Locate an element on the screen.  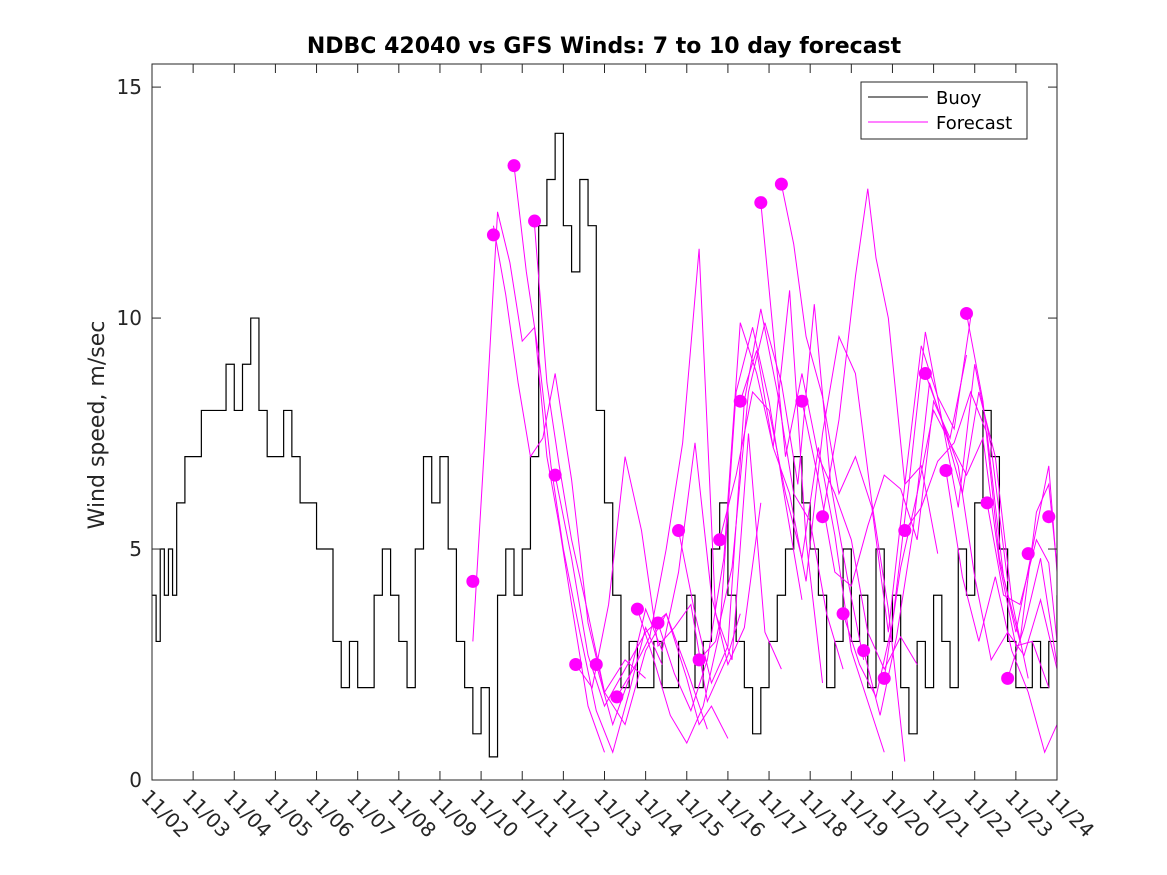
y-tick-label: 5 is located at coordinates (135, 549).